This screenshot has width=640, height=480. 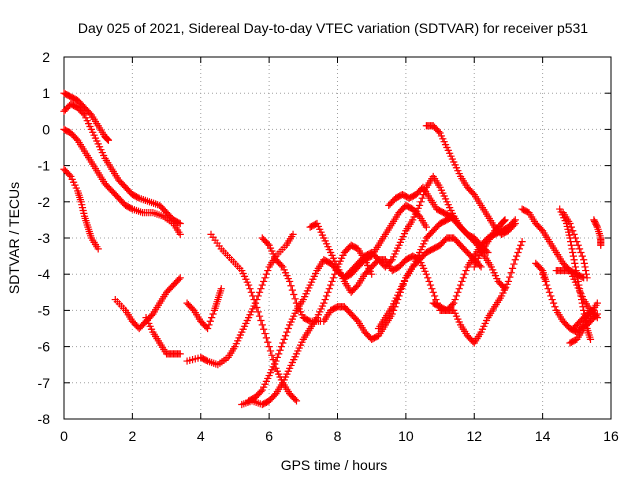 I want to click on y-tick-labels: -8 -7 -6 -5 -4 -3 -2 -1 0 1 2, so click(x=44, y=238).